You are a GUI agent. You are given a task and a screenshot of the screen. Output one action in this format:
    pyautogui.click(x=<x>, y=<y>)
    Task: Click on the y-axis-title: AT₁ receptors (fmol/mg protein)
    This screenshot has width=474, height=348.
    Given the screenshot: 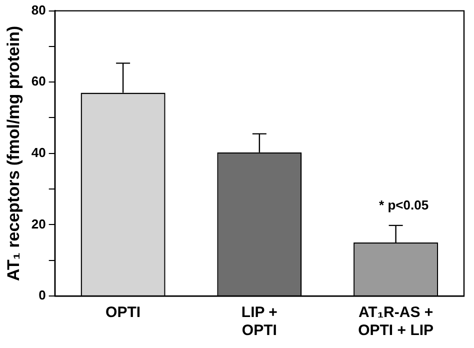 What is the action you would take?
    pyautogui.click(x=13, y=153)
    